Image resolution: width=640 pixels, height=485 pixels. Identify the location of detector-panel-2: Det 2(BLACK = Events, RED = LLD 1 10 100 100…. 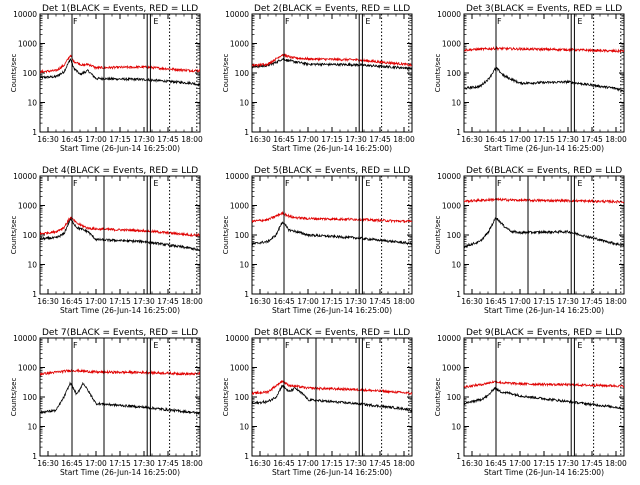
(318, 78).